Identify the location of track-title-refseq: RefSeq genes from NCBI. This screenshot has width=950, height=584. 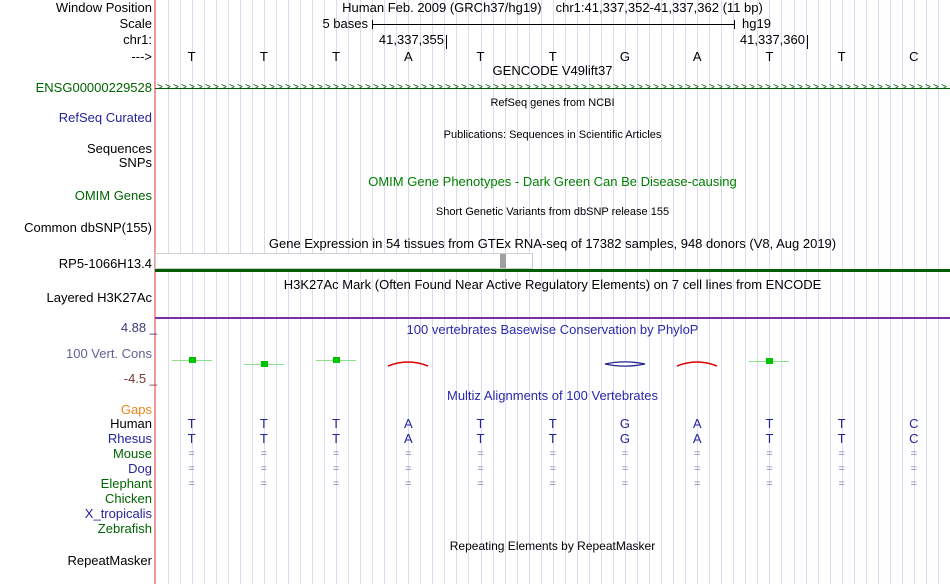
(552, 103).